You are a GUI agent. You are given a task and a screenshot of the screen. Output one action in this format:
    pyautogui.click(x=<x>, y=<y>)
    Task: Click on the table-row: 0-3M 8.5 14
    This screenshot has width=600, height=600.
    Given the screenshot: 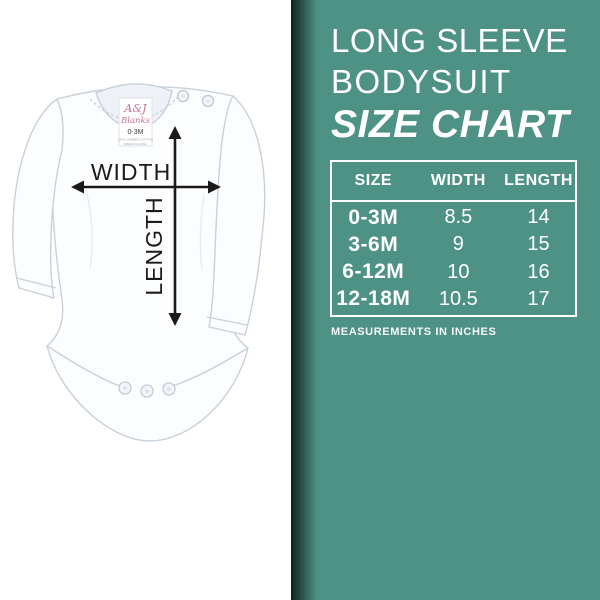 What is the action you would take?
    pyautogui.click(x=453, y=217)
    